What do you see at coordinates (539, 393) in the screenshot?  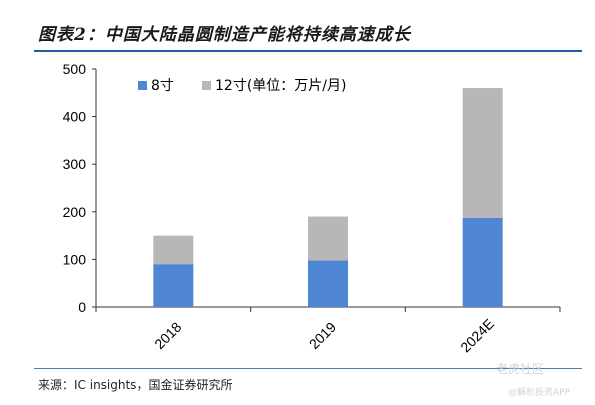 I see `watermark-handle: @解析投资APP` at bounding box center [539, 393].